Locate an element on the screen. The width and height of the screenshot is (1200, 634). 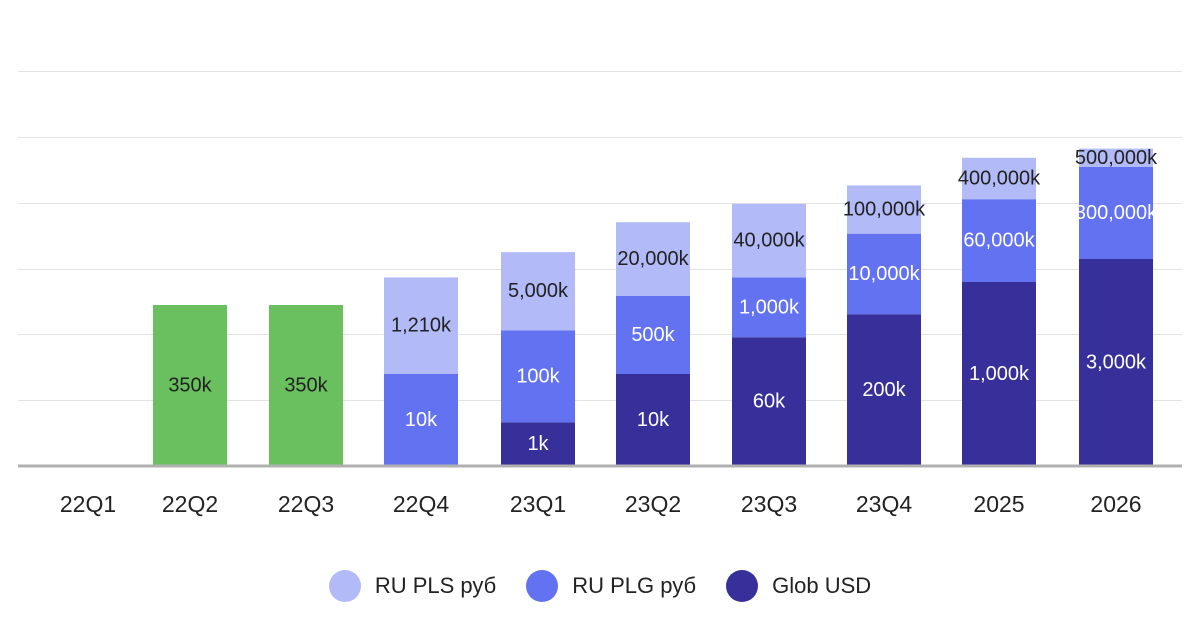
bar-value-label: 500k is located at coordinates (653, 335).